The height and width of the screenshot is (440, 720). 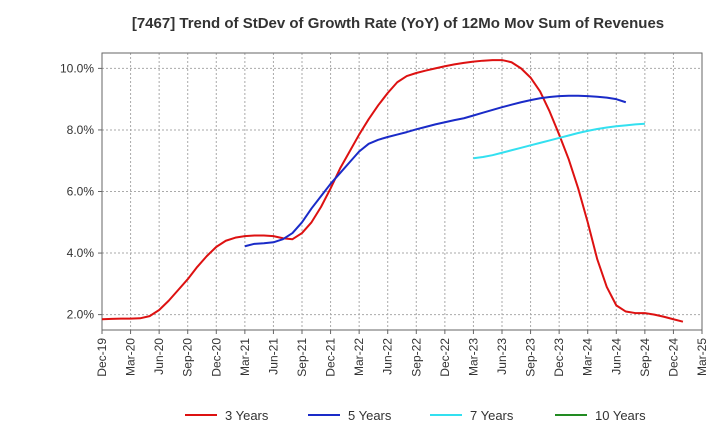 I want to click on x-tick-label: Sep-24, so click(x=645, y=357).